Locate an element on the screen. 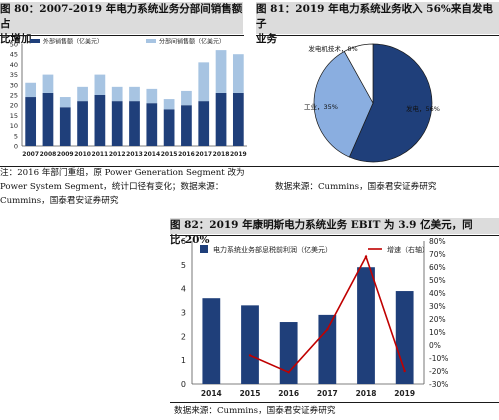 This screenshot has width=499, height=420. fig82-source: 数据来源：Cummins，国泰君安证券研究 is located at coordinates (255, 411).